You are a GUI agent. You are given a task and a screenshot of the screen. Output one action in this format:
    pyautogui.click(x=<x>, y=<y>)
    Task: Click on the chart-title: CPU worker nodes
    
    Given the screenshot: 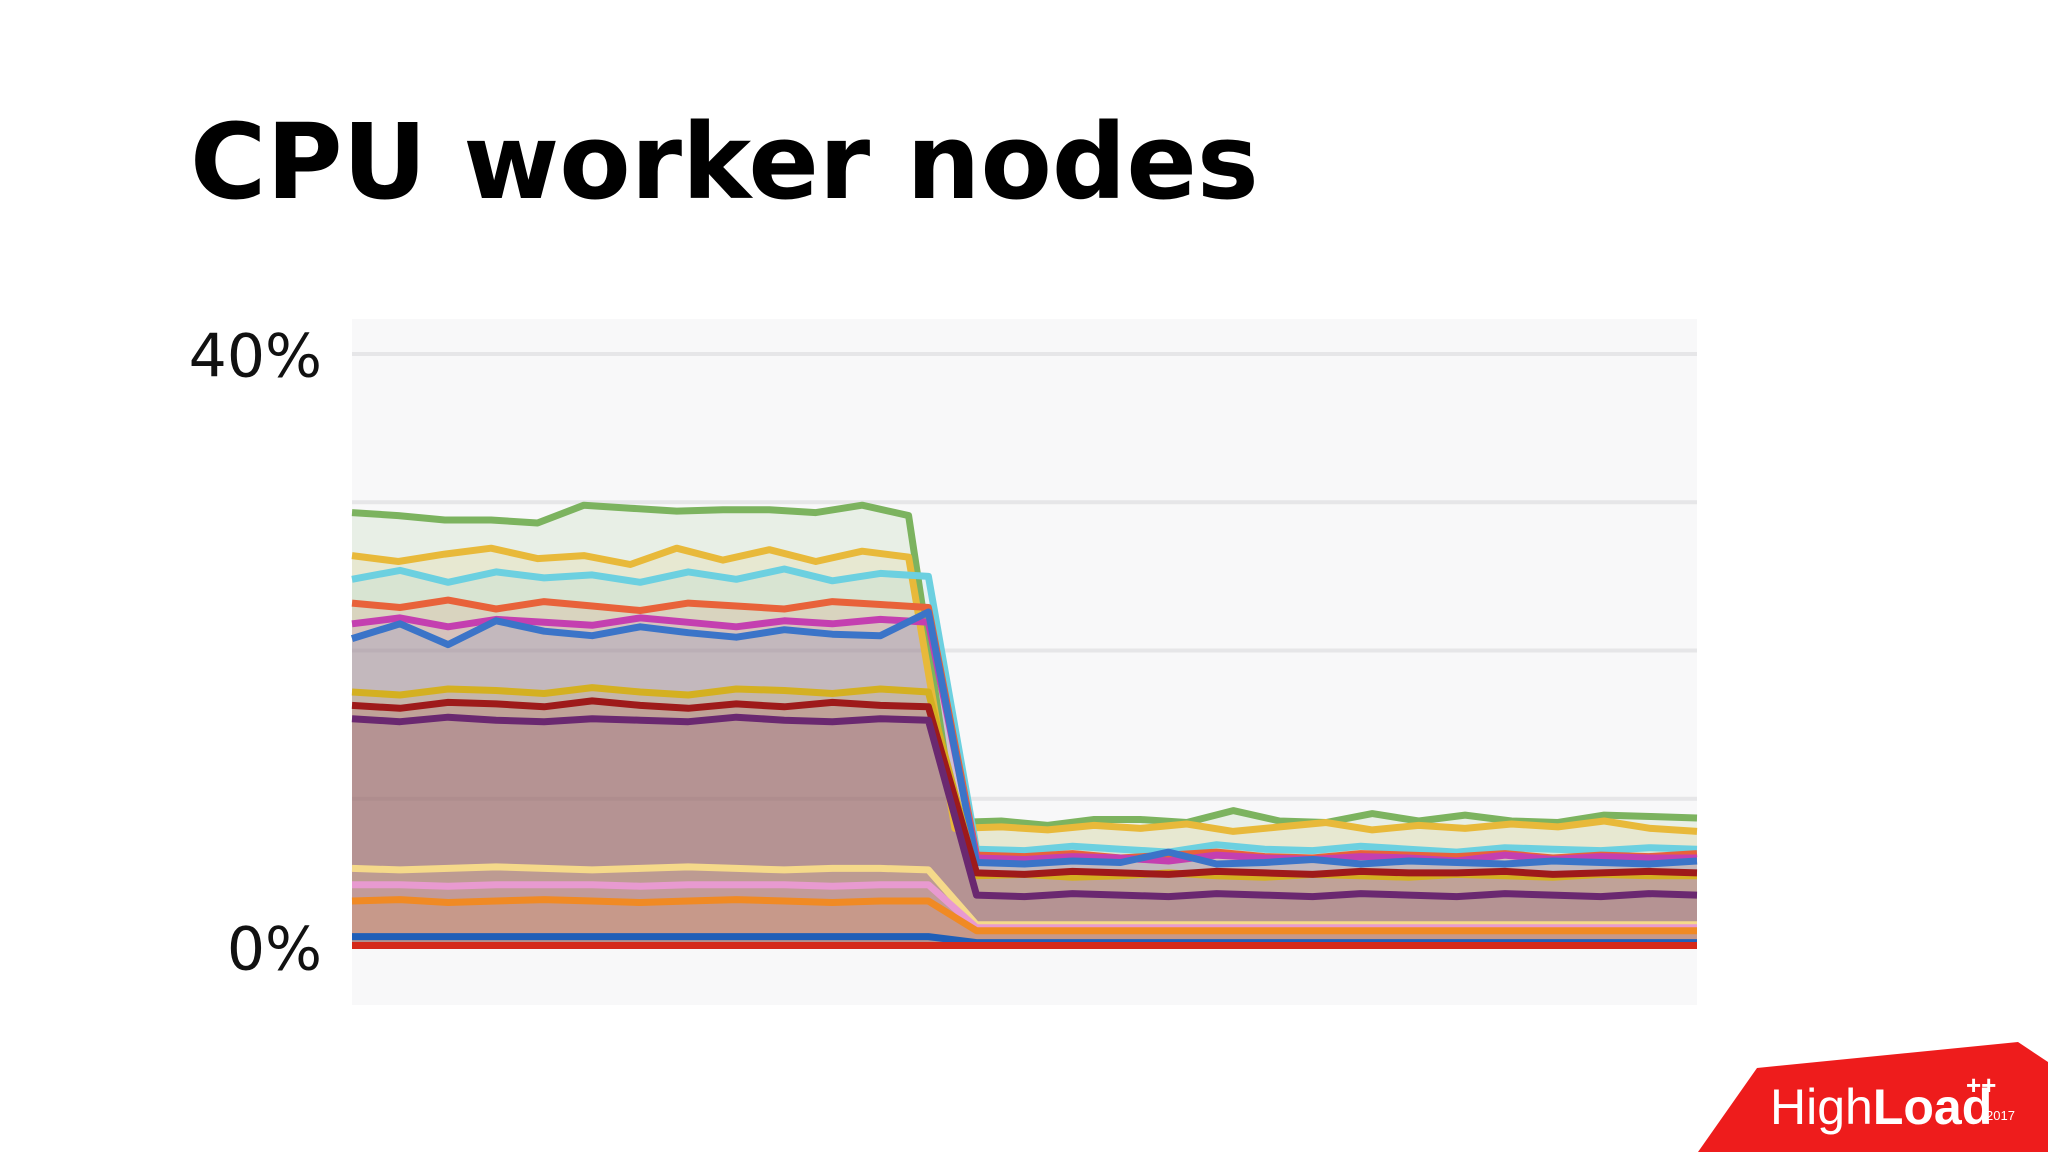 What is the action you would take?
    pyautogui.click(x=724, y=162)
    